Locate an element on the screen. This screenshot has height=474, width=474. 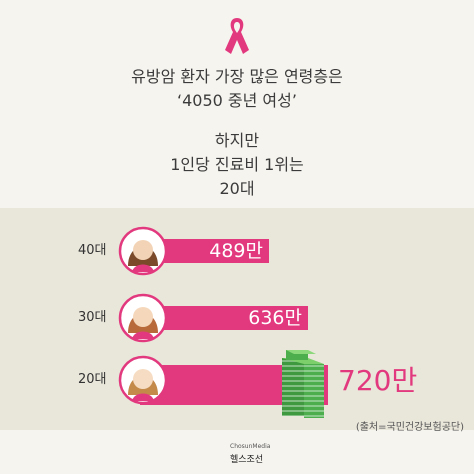
value-label: 636만 is located at coordinates (275, 318).